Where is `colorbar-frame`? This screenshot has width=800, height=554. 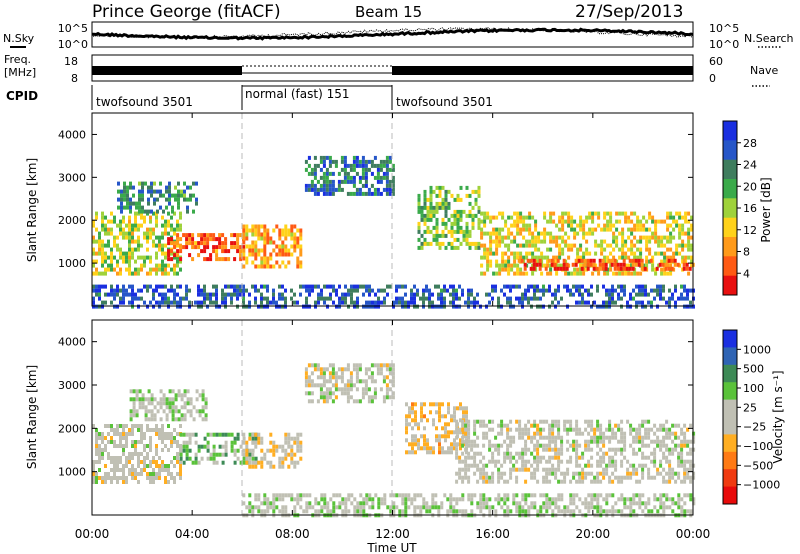
colorbar-frame is located at coordinates (730, 417).